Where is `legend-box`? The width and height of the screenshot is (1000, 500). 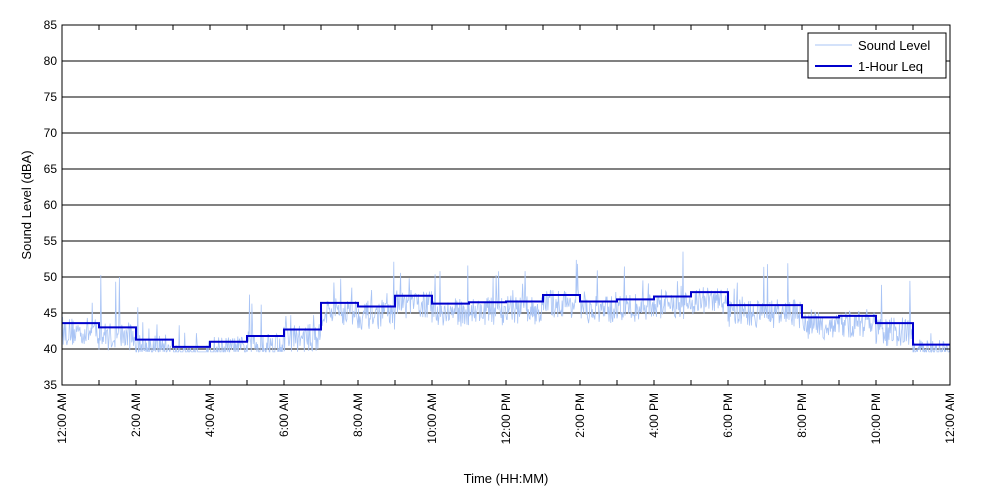 legend-box is located at coordinates (877, 55).